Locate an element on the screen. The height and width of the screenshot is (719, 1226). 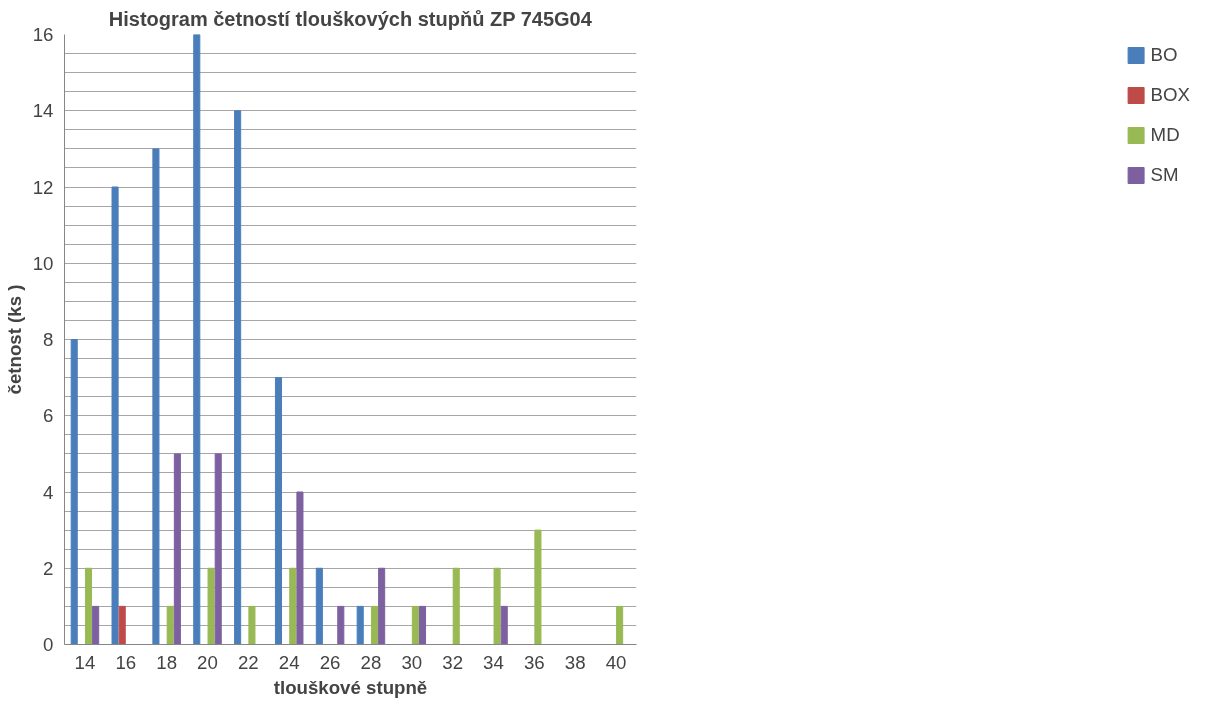
legend-label: BOX is located at coordinates (1170, 95).